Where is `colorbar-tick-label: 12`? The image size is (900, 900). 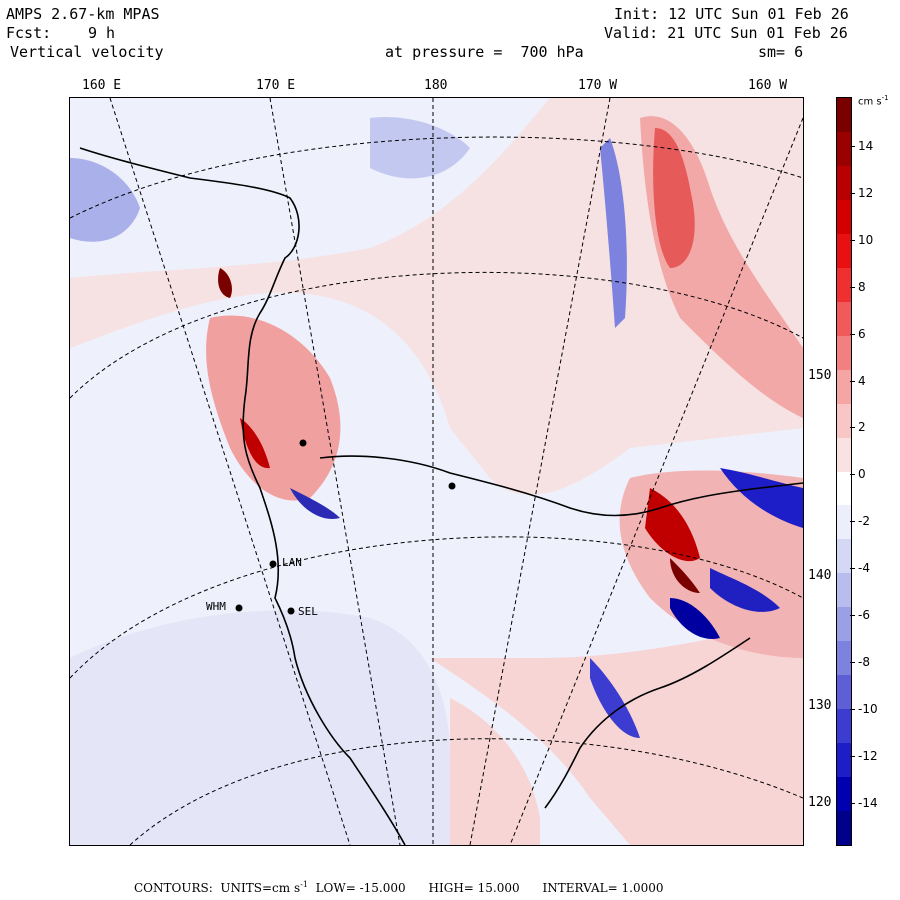
colorbar-tick-label: 12 is located at coordinates (866, 192).